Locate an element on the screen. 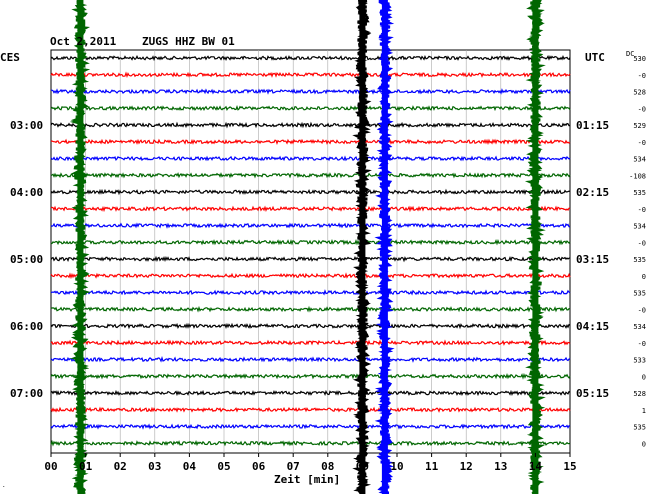  right-hour-label: 01:15 is located at coordinates (592, 125).